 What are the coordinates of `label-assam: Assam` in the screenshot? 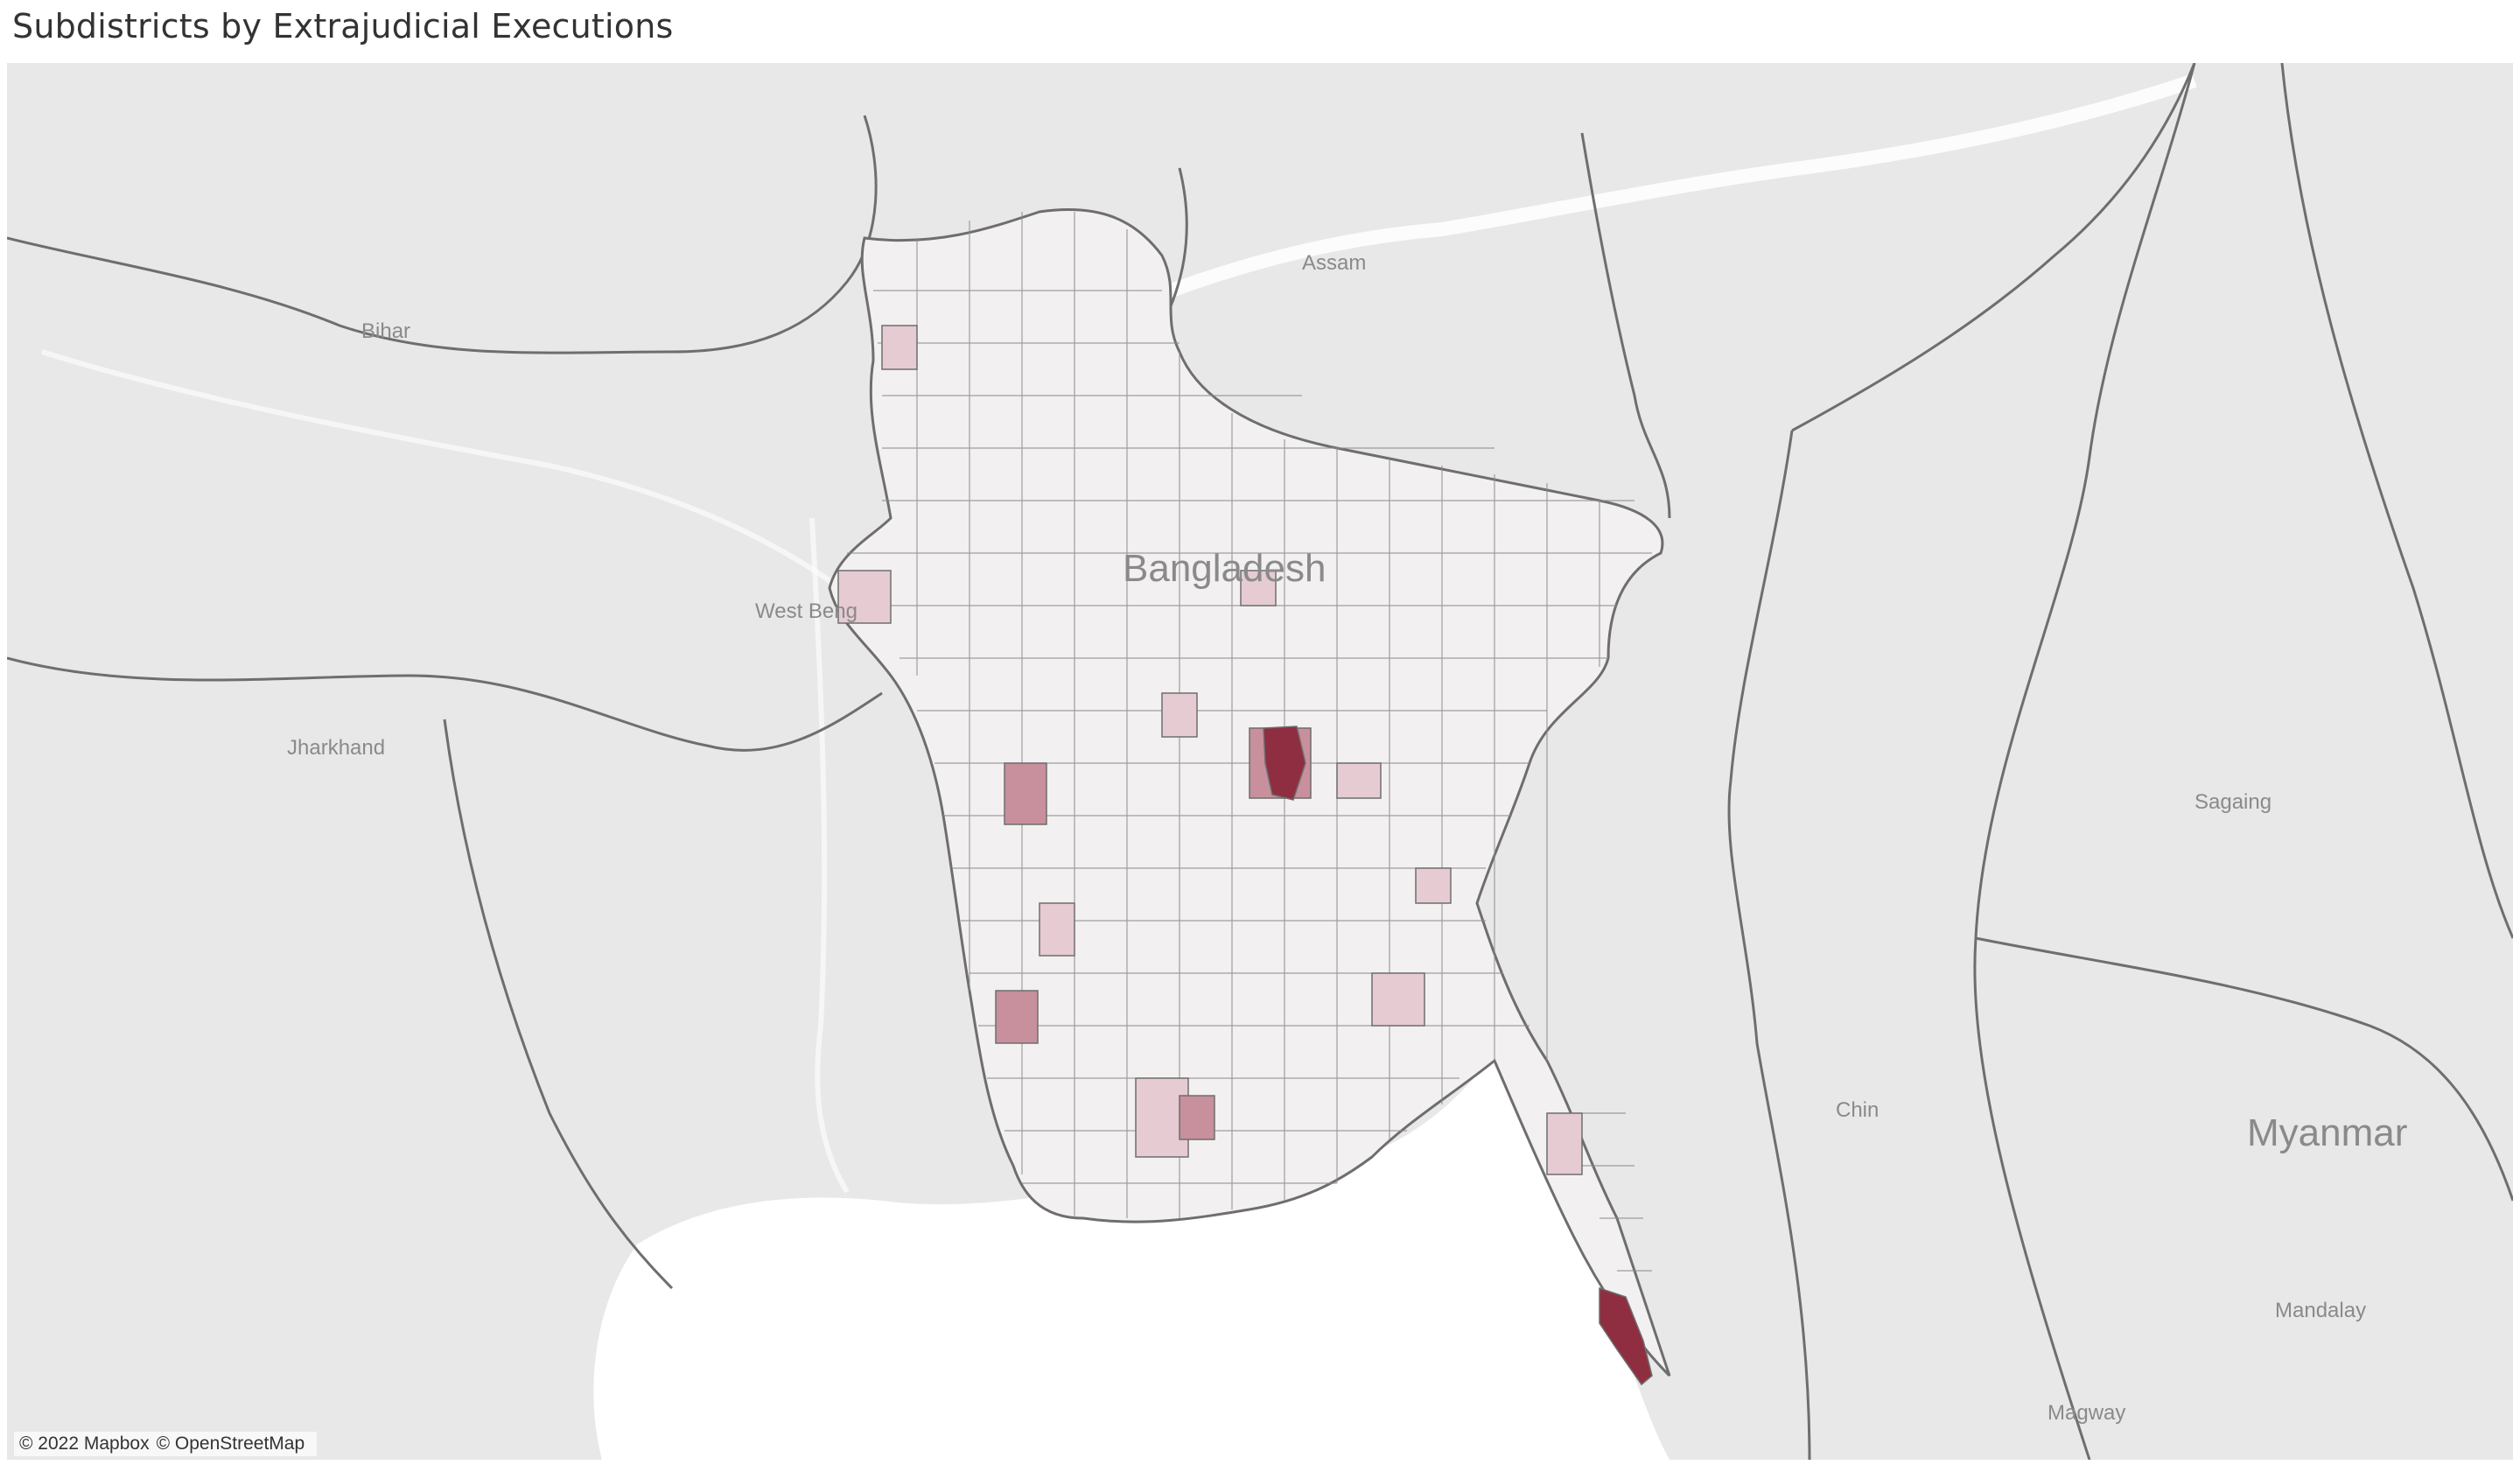 It's located at (1334, 263).